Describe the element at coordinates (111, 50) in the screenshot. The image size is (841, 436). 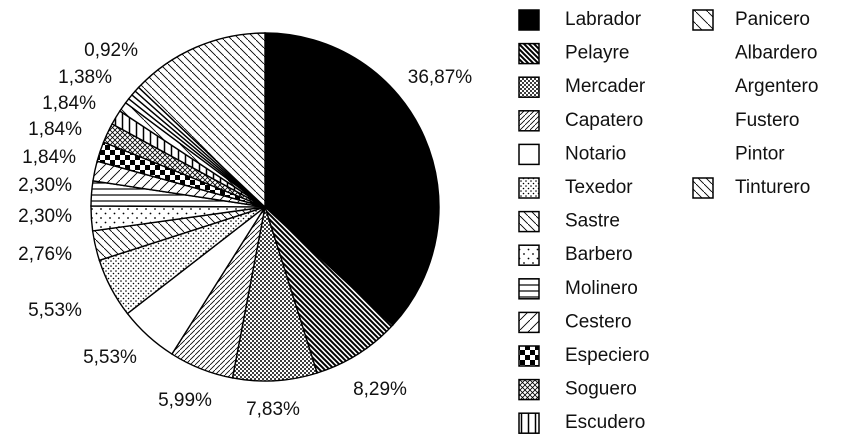
I see `data-label: 0,92%` at that location.